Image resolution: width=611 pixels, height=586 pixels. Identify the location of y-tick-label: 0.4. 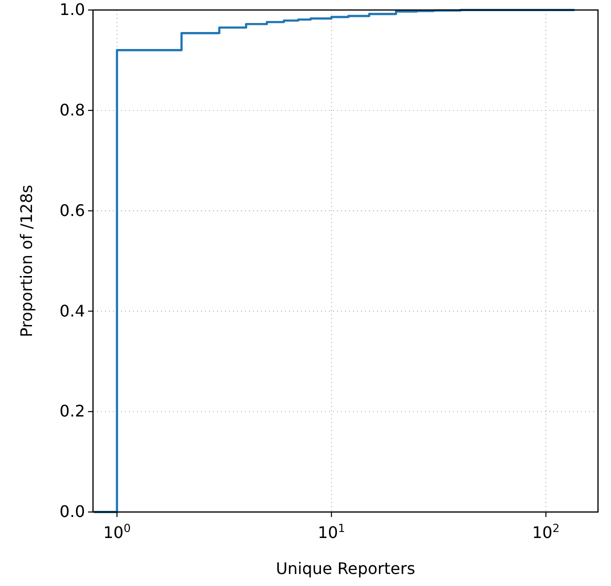
(72, 310).